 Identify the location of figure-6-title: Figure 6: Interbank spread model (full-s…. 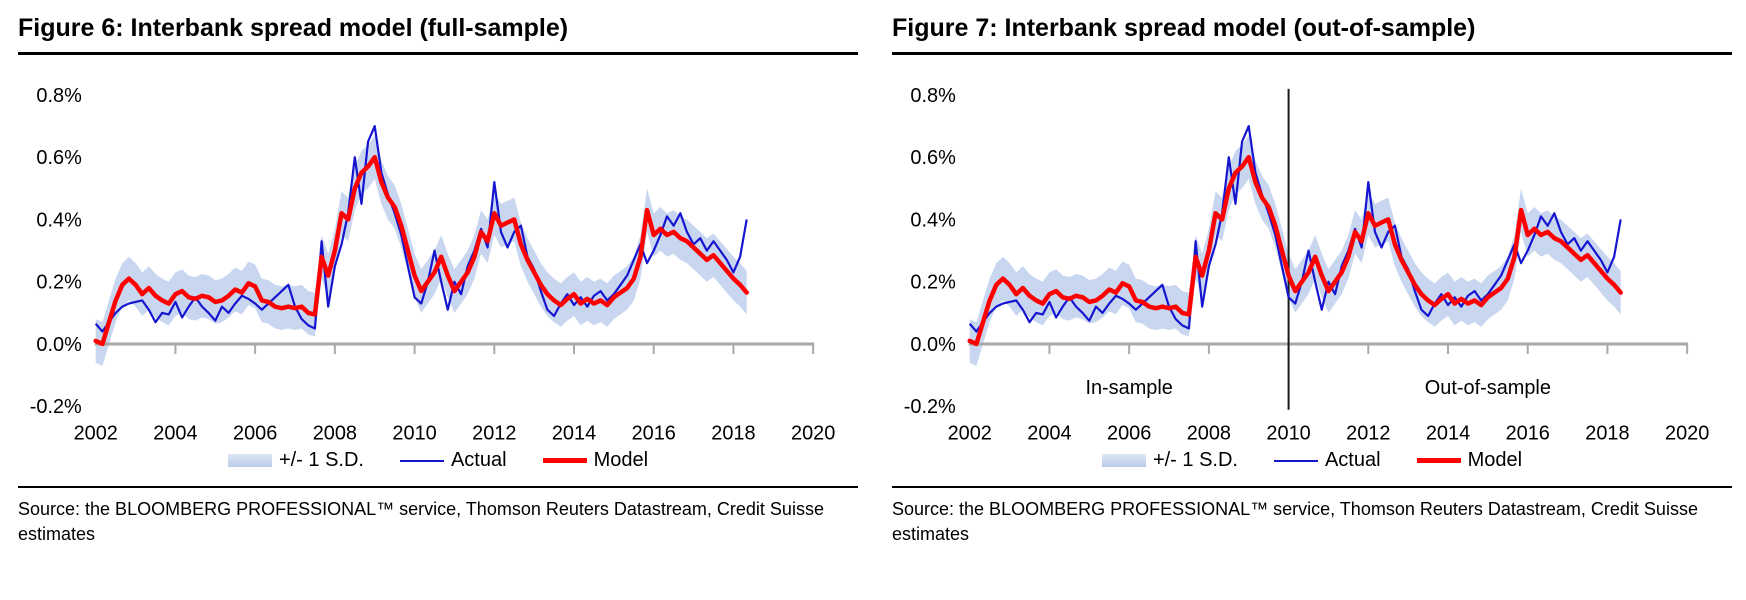
(438, 34).